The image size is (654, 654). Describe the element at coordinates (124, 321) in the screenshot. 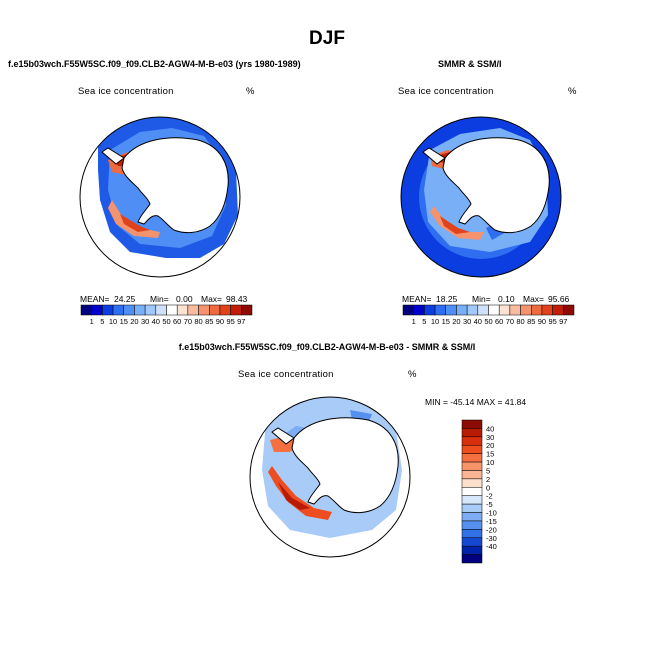

I see `model-colorbar-tick-label: 15` at that location.